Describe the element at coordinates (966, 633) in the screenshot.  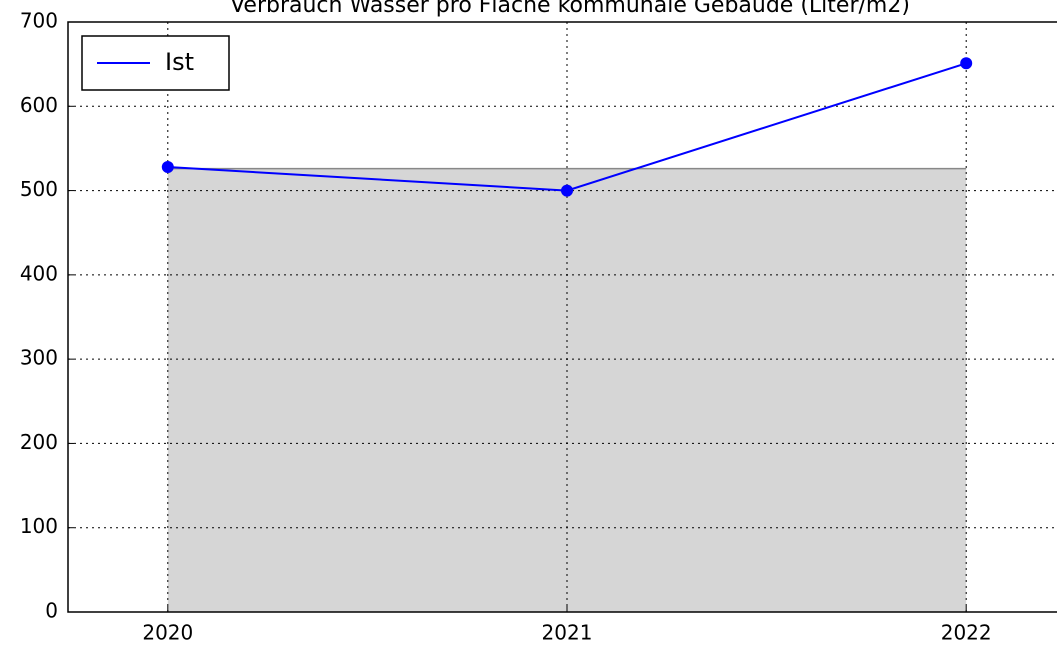
I see `x-tick-label: 2022` at that location.